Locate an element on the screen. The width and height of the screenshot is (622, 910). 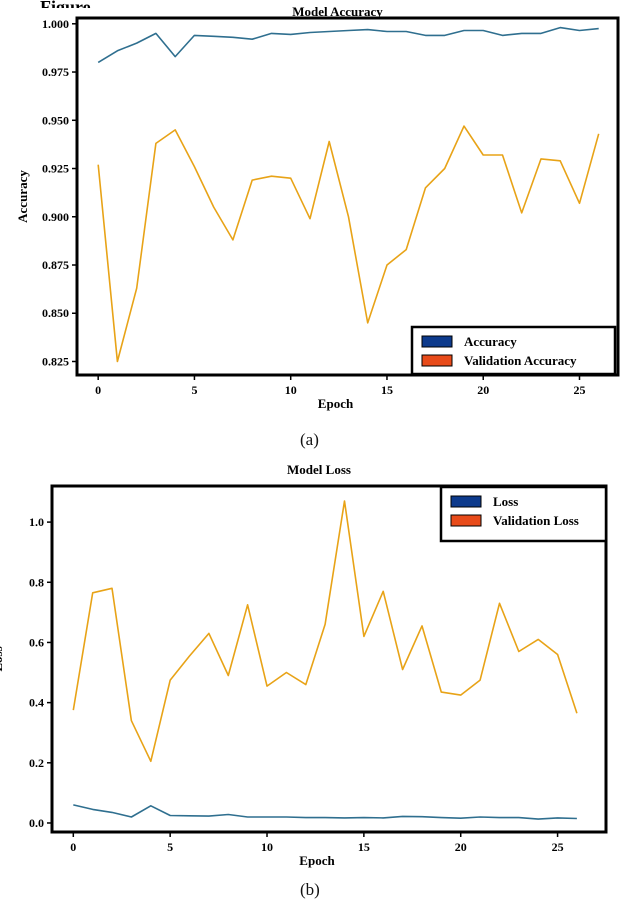
y-tick-label: 0.875 is located at coordinates (55, 265).